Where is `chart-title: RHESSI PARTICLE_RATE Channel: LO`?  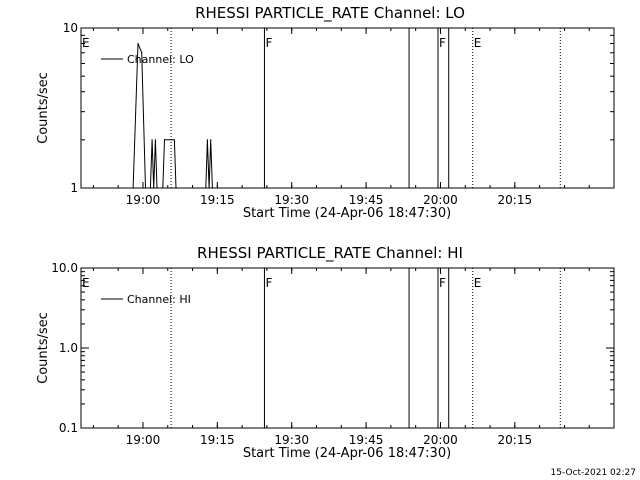
chart-title: RHESSI PARTICLE_RATE Channel: LO is located at coordinates (330, 13).